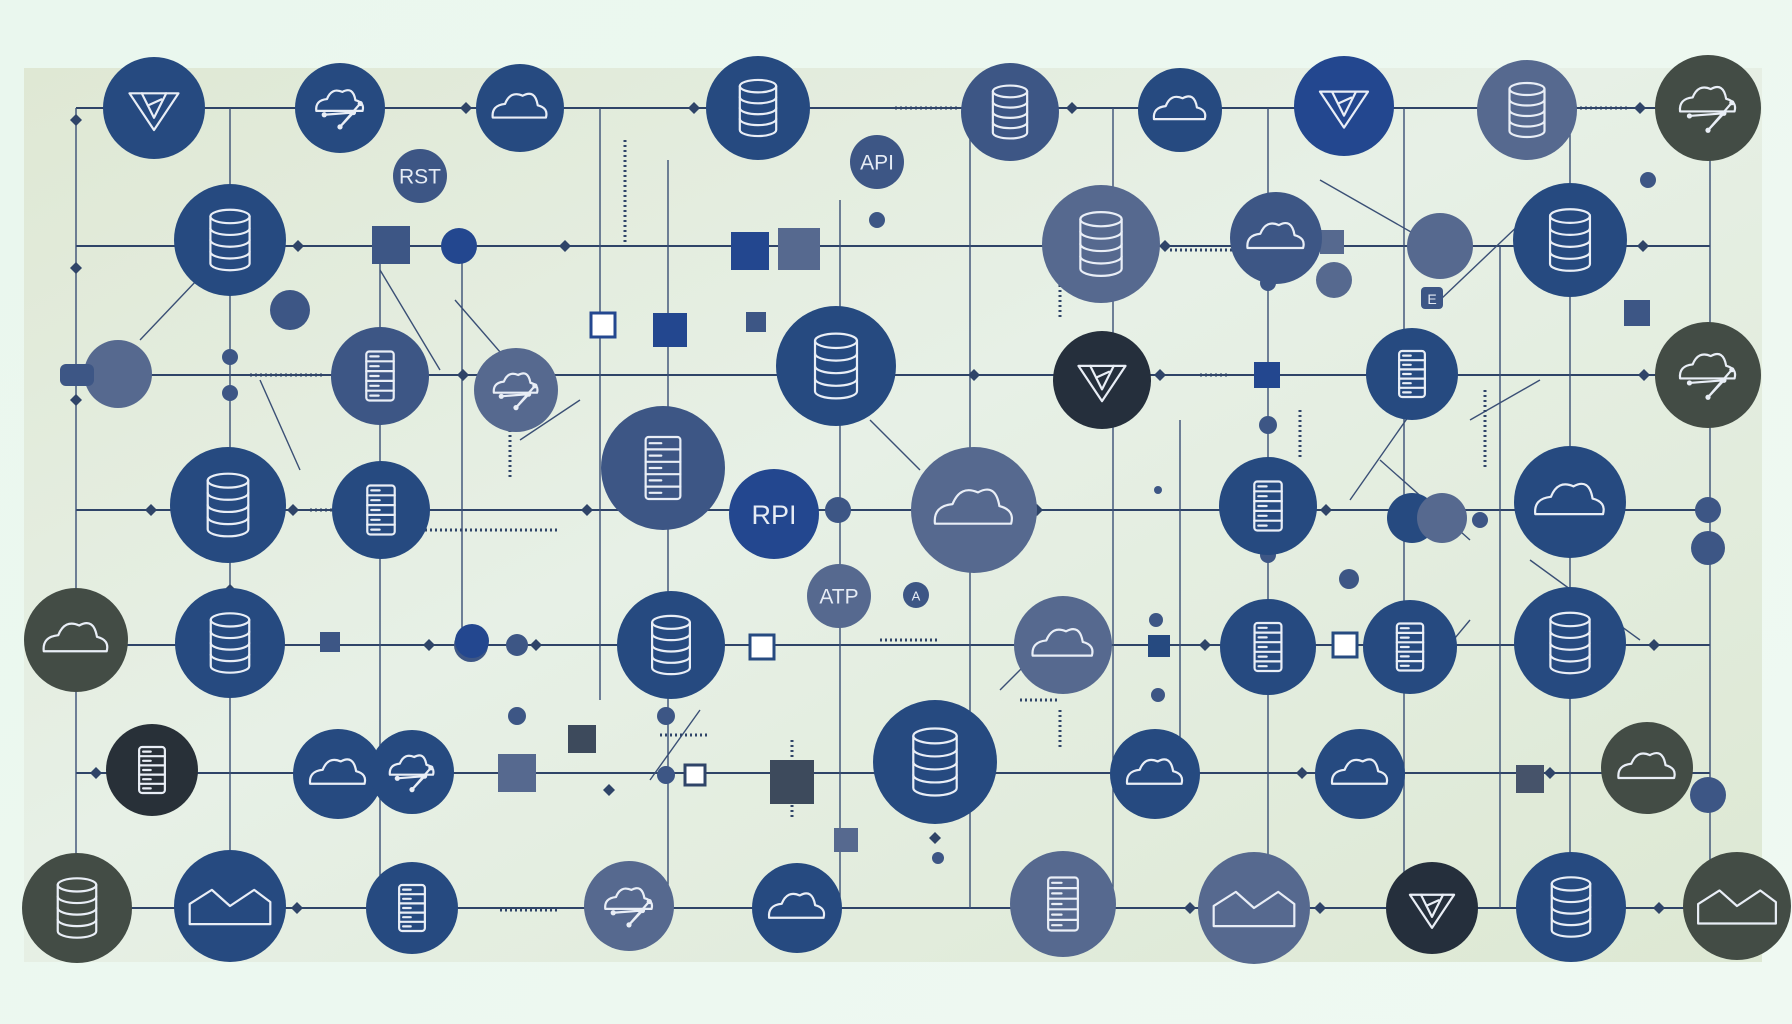  Describe the element at coordinates (916, 595) in the screenshot. I see `small-a-node: A` at that location.